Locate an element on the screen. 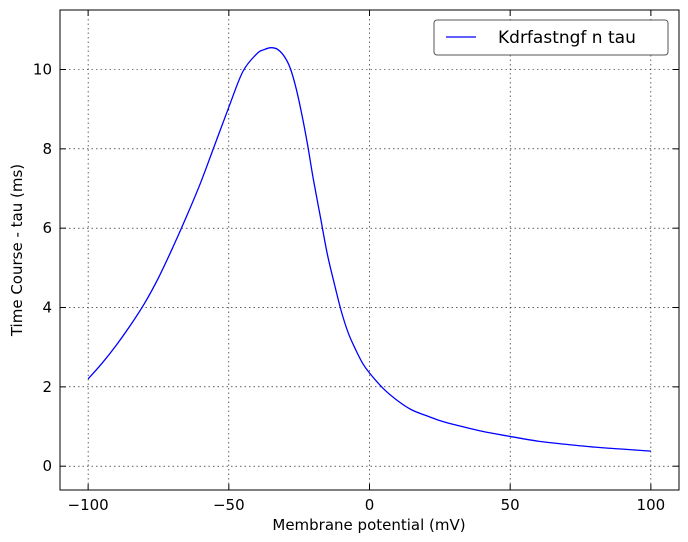 The width and height of the screenshot is (688, 542). y-tick-label: 0 is located at coordinates (47, 466).